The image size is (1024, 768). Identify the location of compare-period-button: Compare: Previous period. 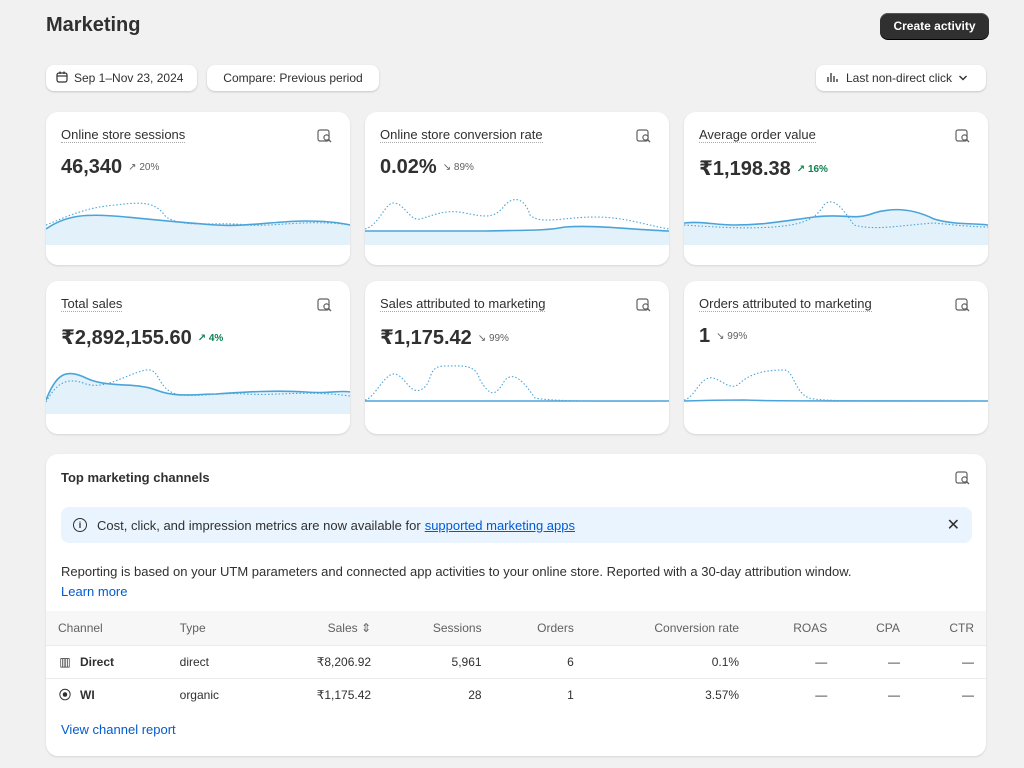
(293, 78).